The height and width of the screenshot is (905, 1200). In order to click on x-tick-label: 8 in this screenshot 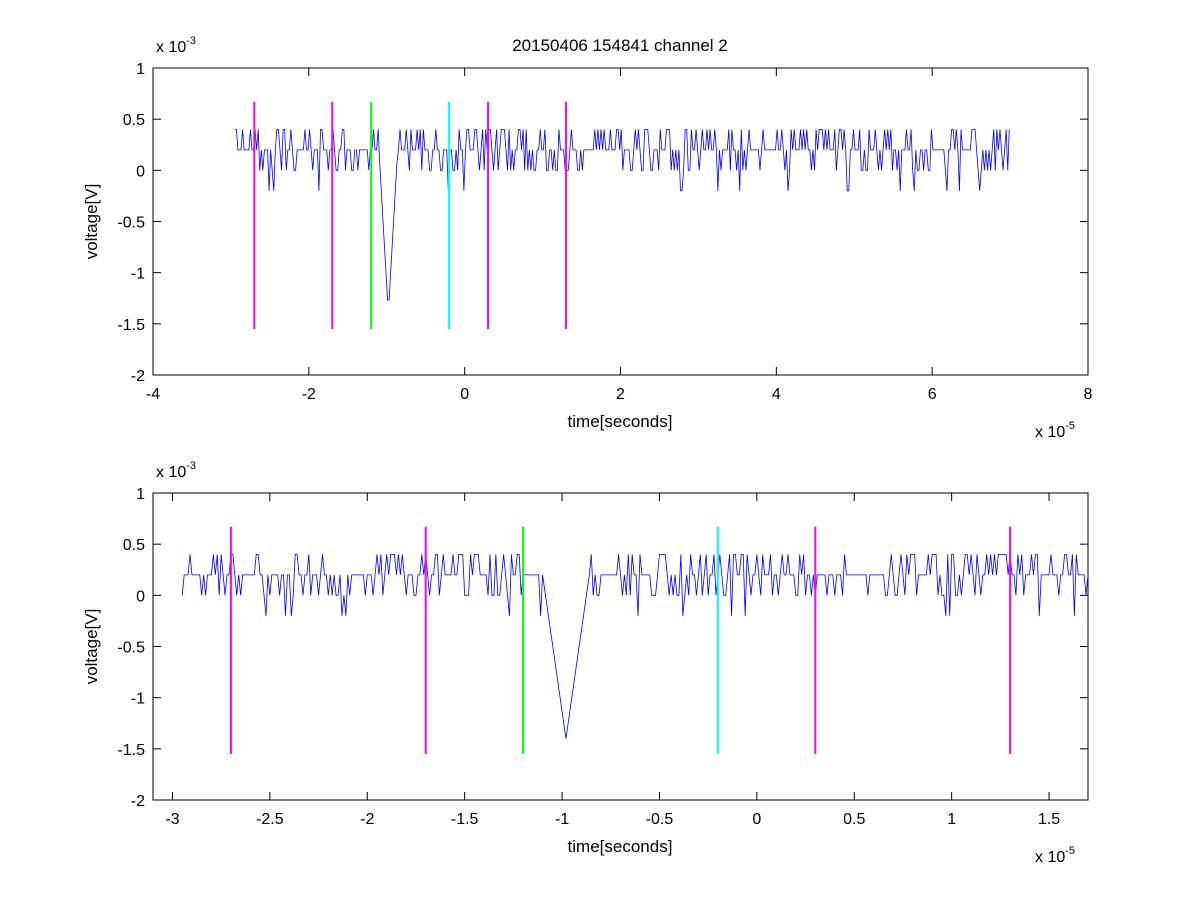, I will do `click(1088, 394)`.